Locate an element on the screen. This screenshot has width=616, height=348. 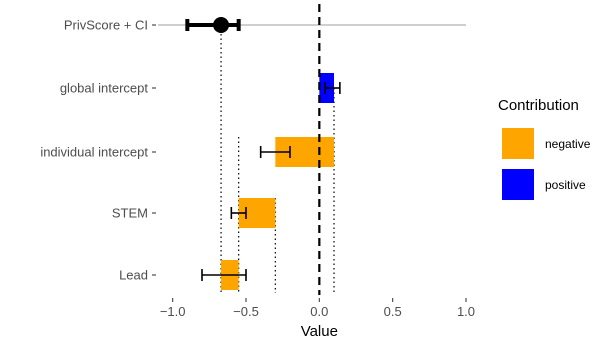
legend-title: Contribution is located at coordinates (538, 105).